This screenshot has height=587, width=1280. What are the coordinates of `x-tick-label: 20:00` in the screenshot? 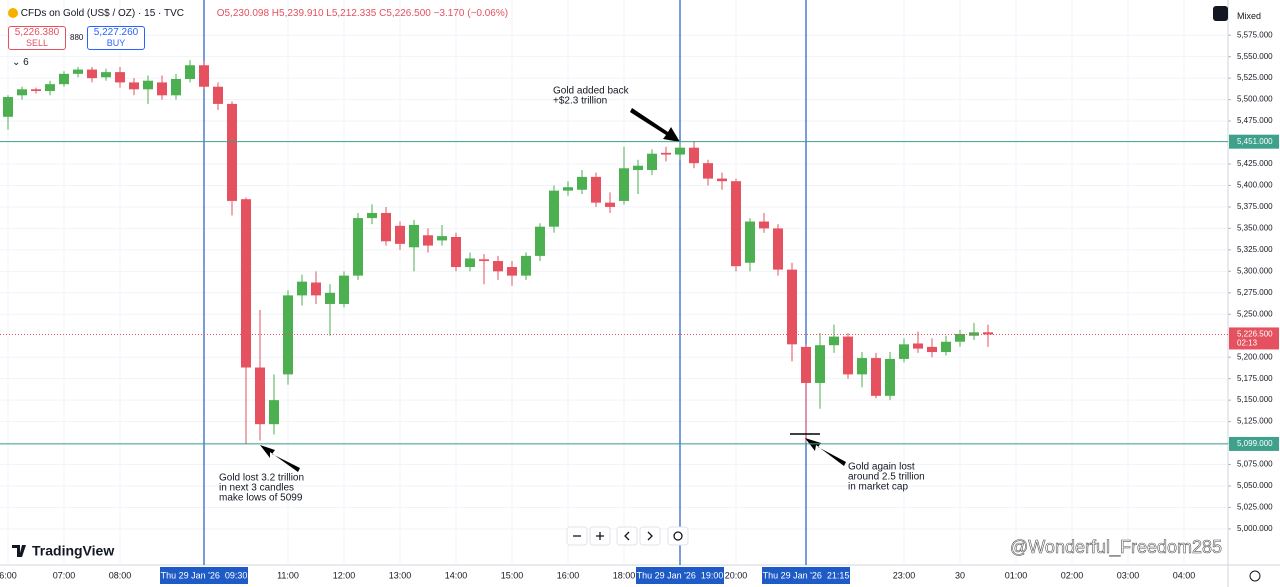 It's located at (736, 575).